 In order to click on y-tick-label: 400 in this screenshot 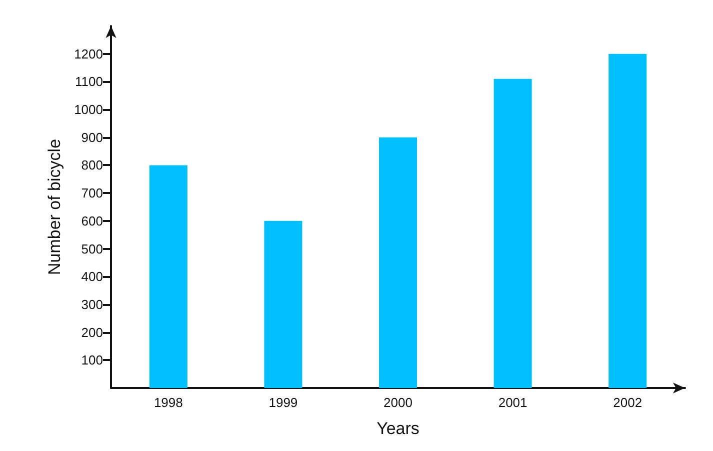, I will do `click(92, 276)`.